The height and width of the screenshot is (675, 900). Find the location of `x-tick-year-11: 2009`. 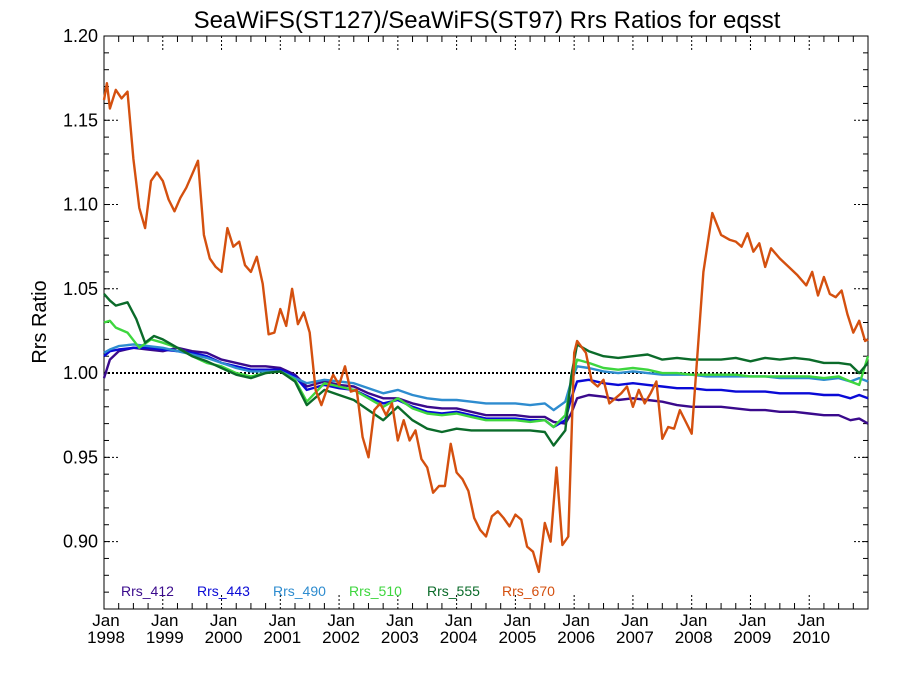

x-tick-year-11: 2009 is located at coordinates (753, 637).